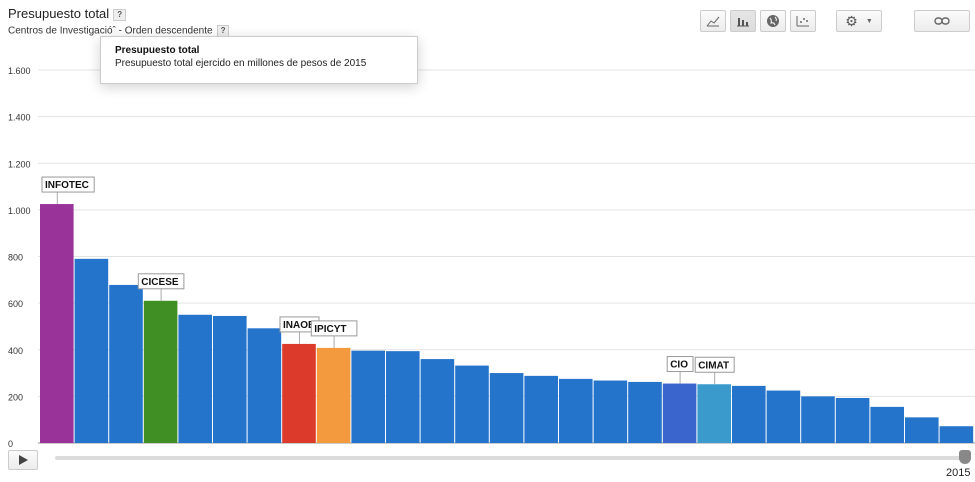 This screenshot has width=975, height=482. I want to click on bar-label: CIMAT, so click(713, 365).